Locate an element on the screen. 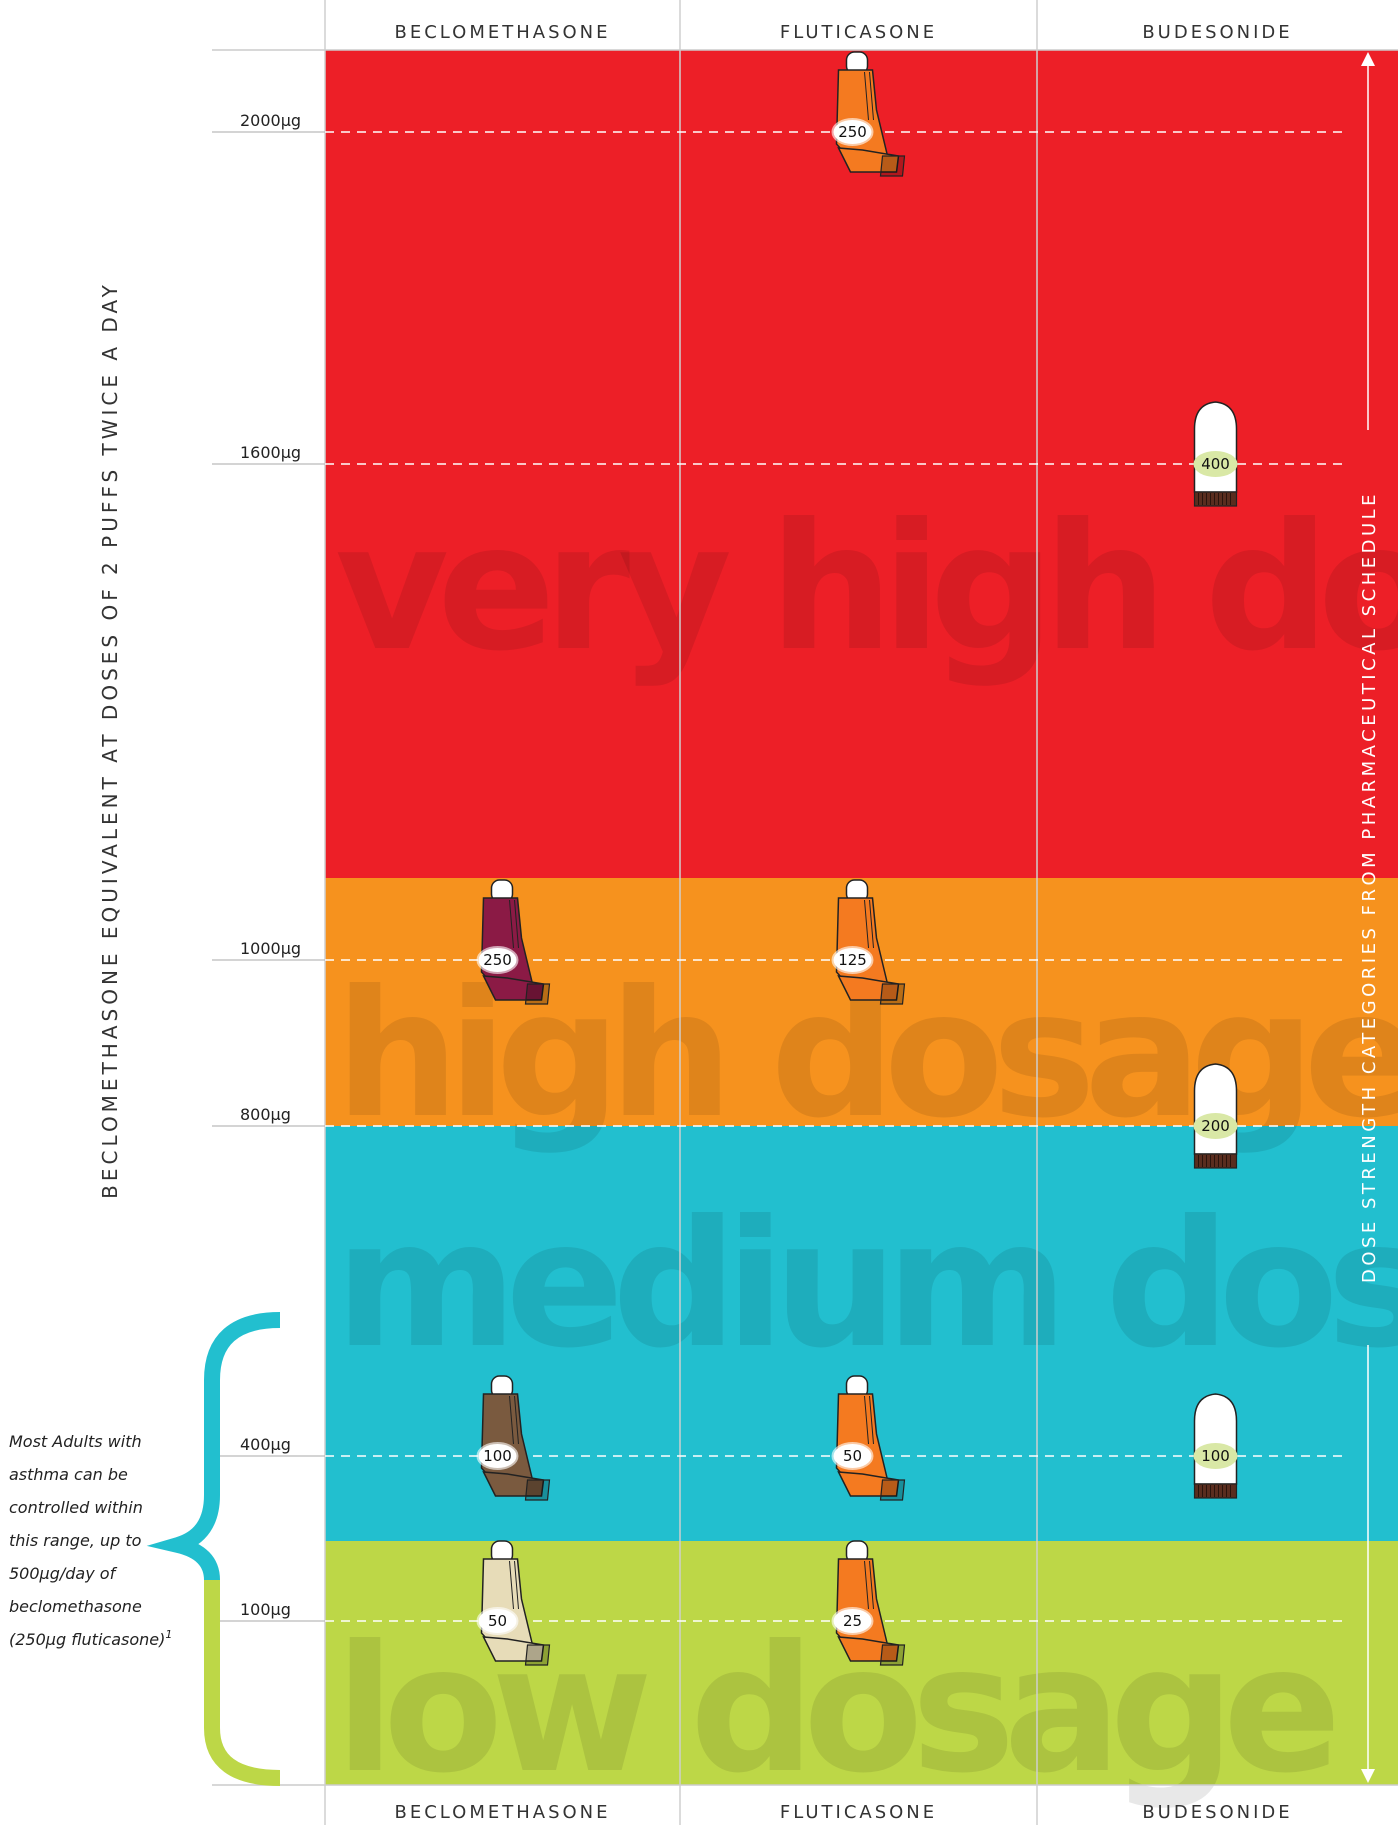 This screenshot has height=1825, width=1398. range-note-line: asthma can be is located at coordinates (68, 1474).